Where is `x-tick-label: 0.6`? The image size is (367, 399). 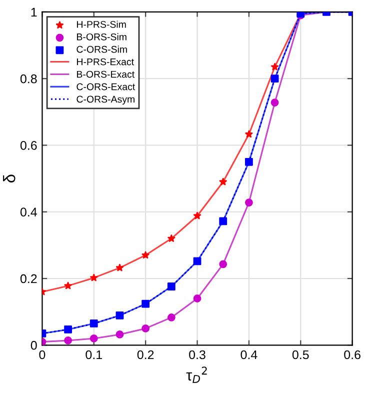
x-tick-label: 0.6 is located at coordinates (352, 355).